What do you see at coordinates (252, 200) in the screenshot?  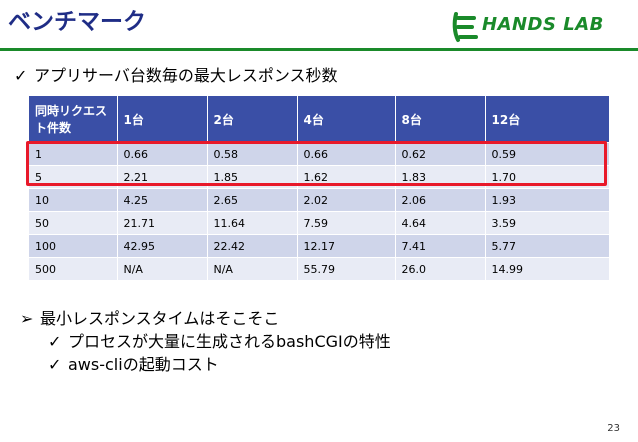 I see `table-cell: 2.65` at bounding box center [252, 200].